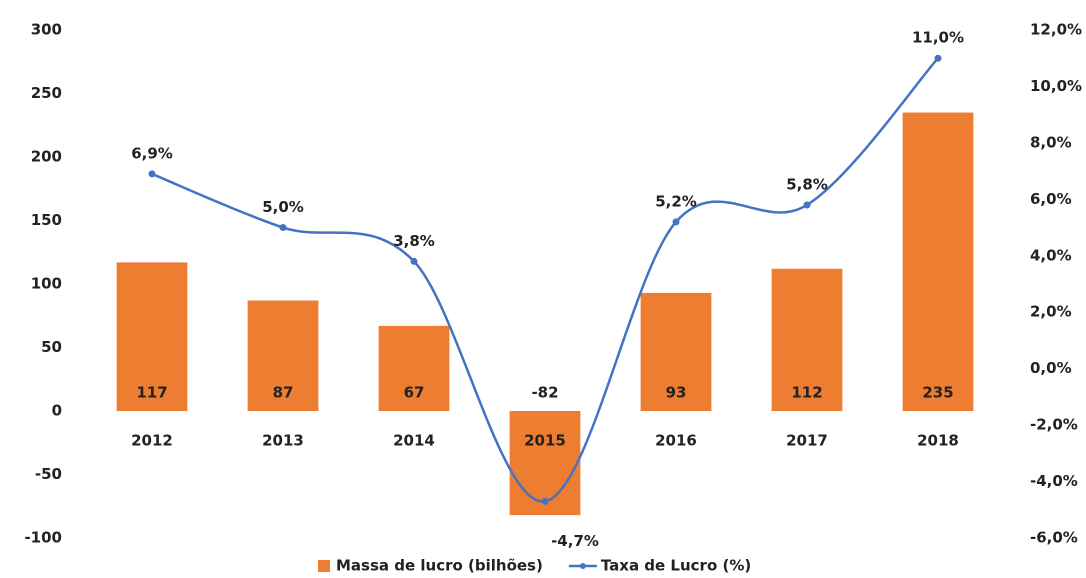 This screenshot has width=1086, height=578. I want to click on line-value-label: 11,0%, so click(938, 38).